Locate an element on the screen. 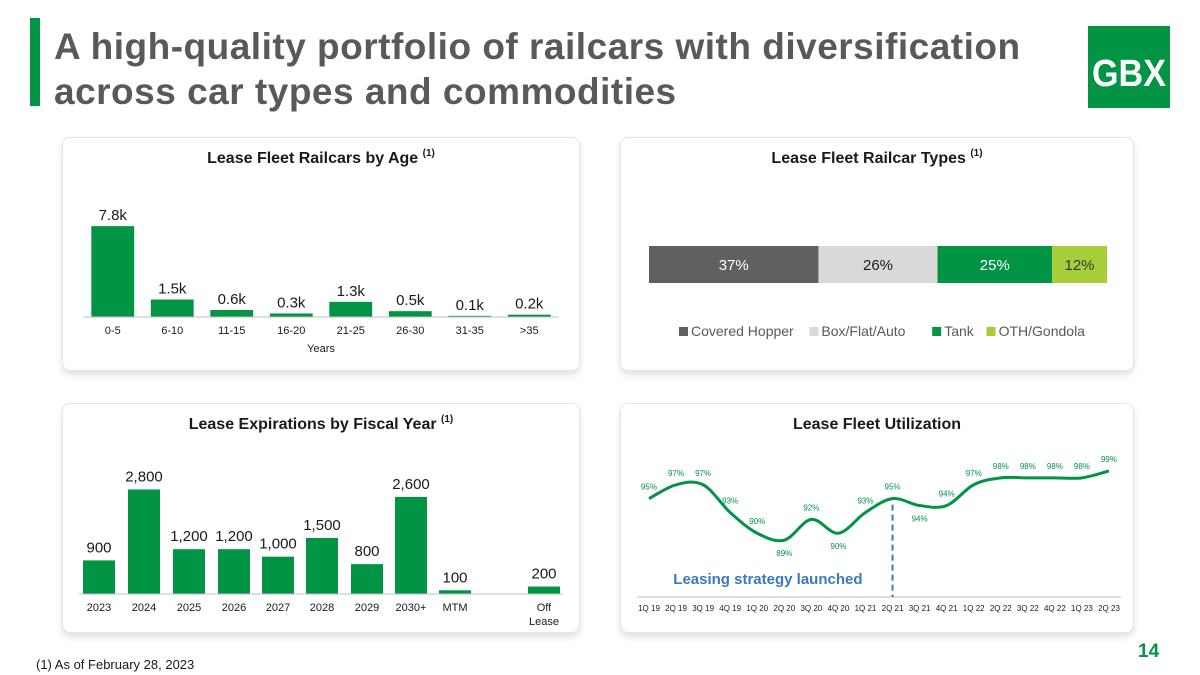 The image size is (1200, 675). age-value-label: 0.5k is located at coordinates (410, 300).